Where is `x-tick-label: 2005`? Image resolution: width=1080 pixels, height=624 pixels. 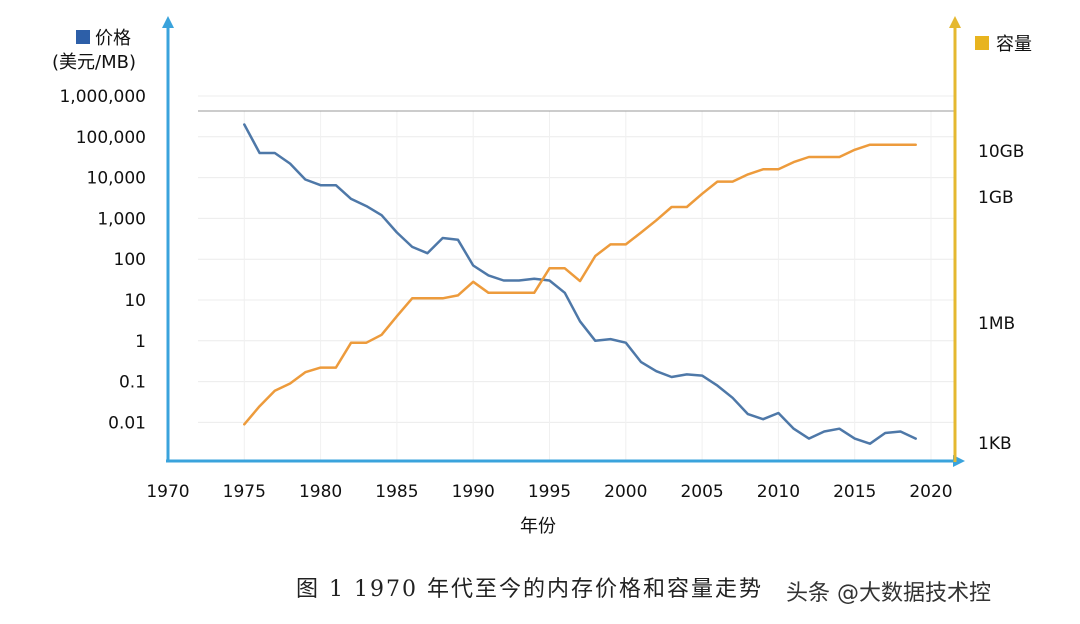
x-tick-label: 2005 is located at coordinates (701, 492).